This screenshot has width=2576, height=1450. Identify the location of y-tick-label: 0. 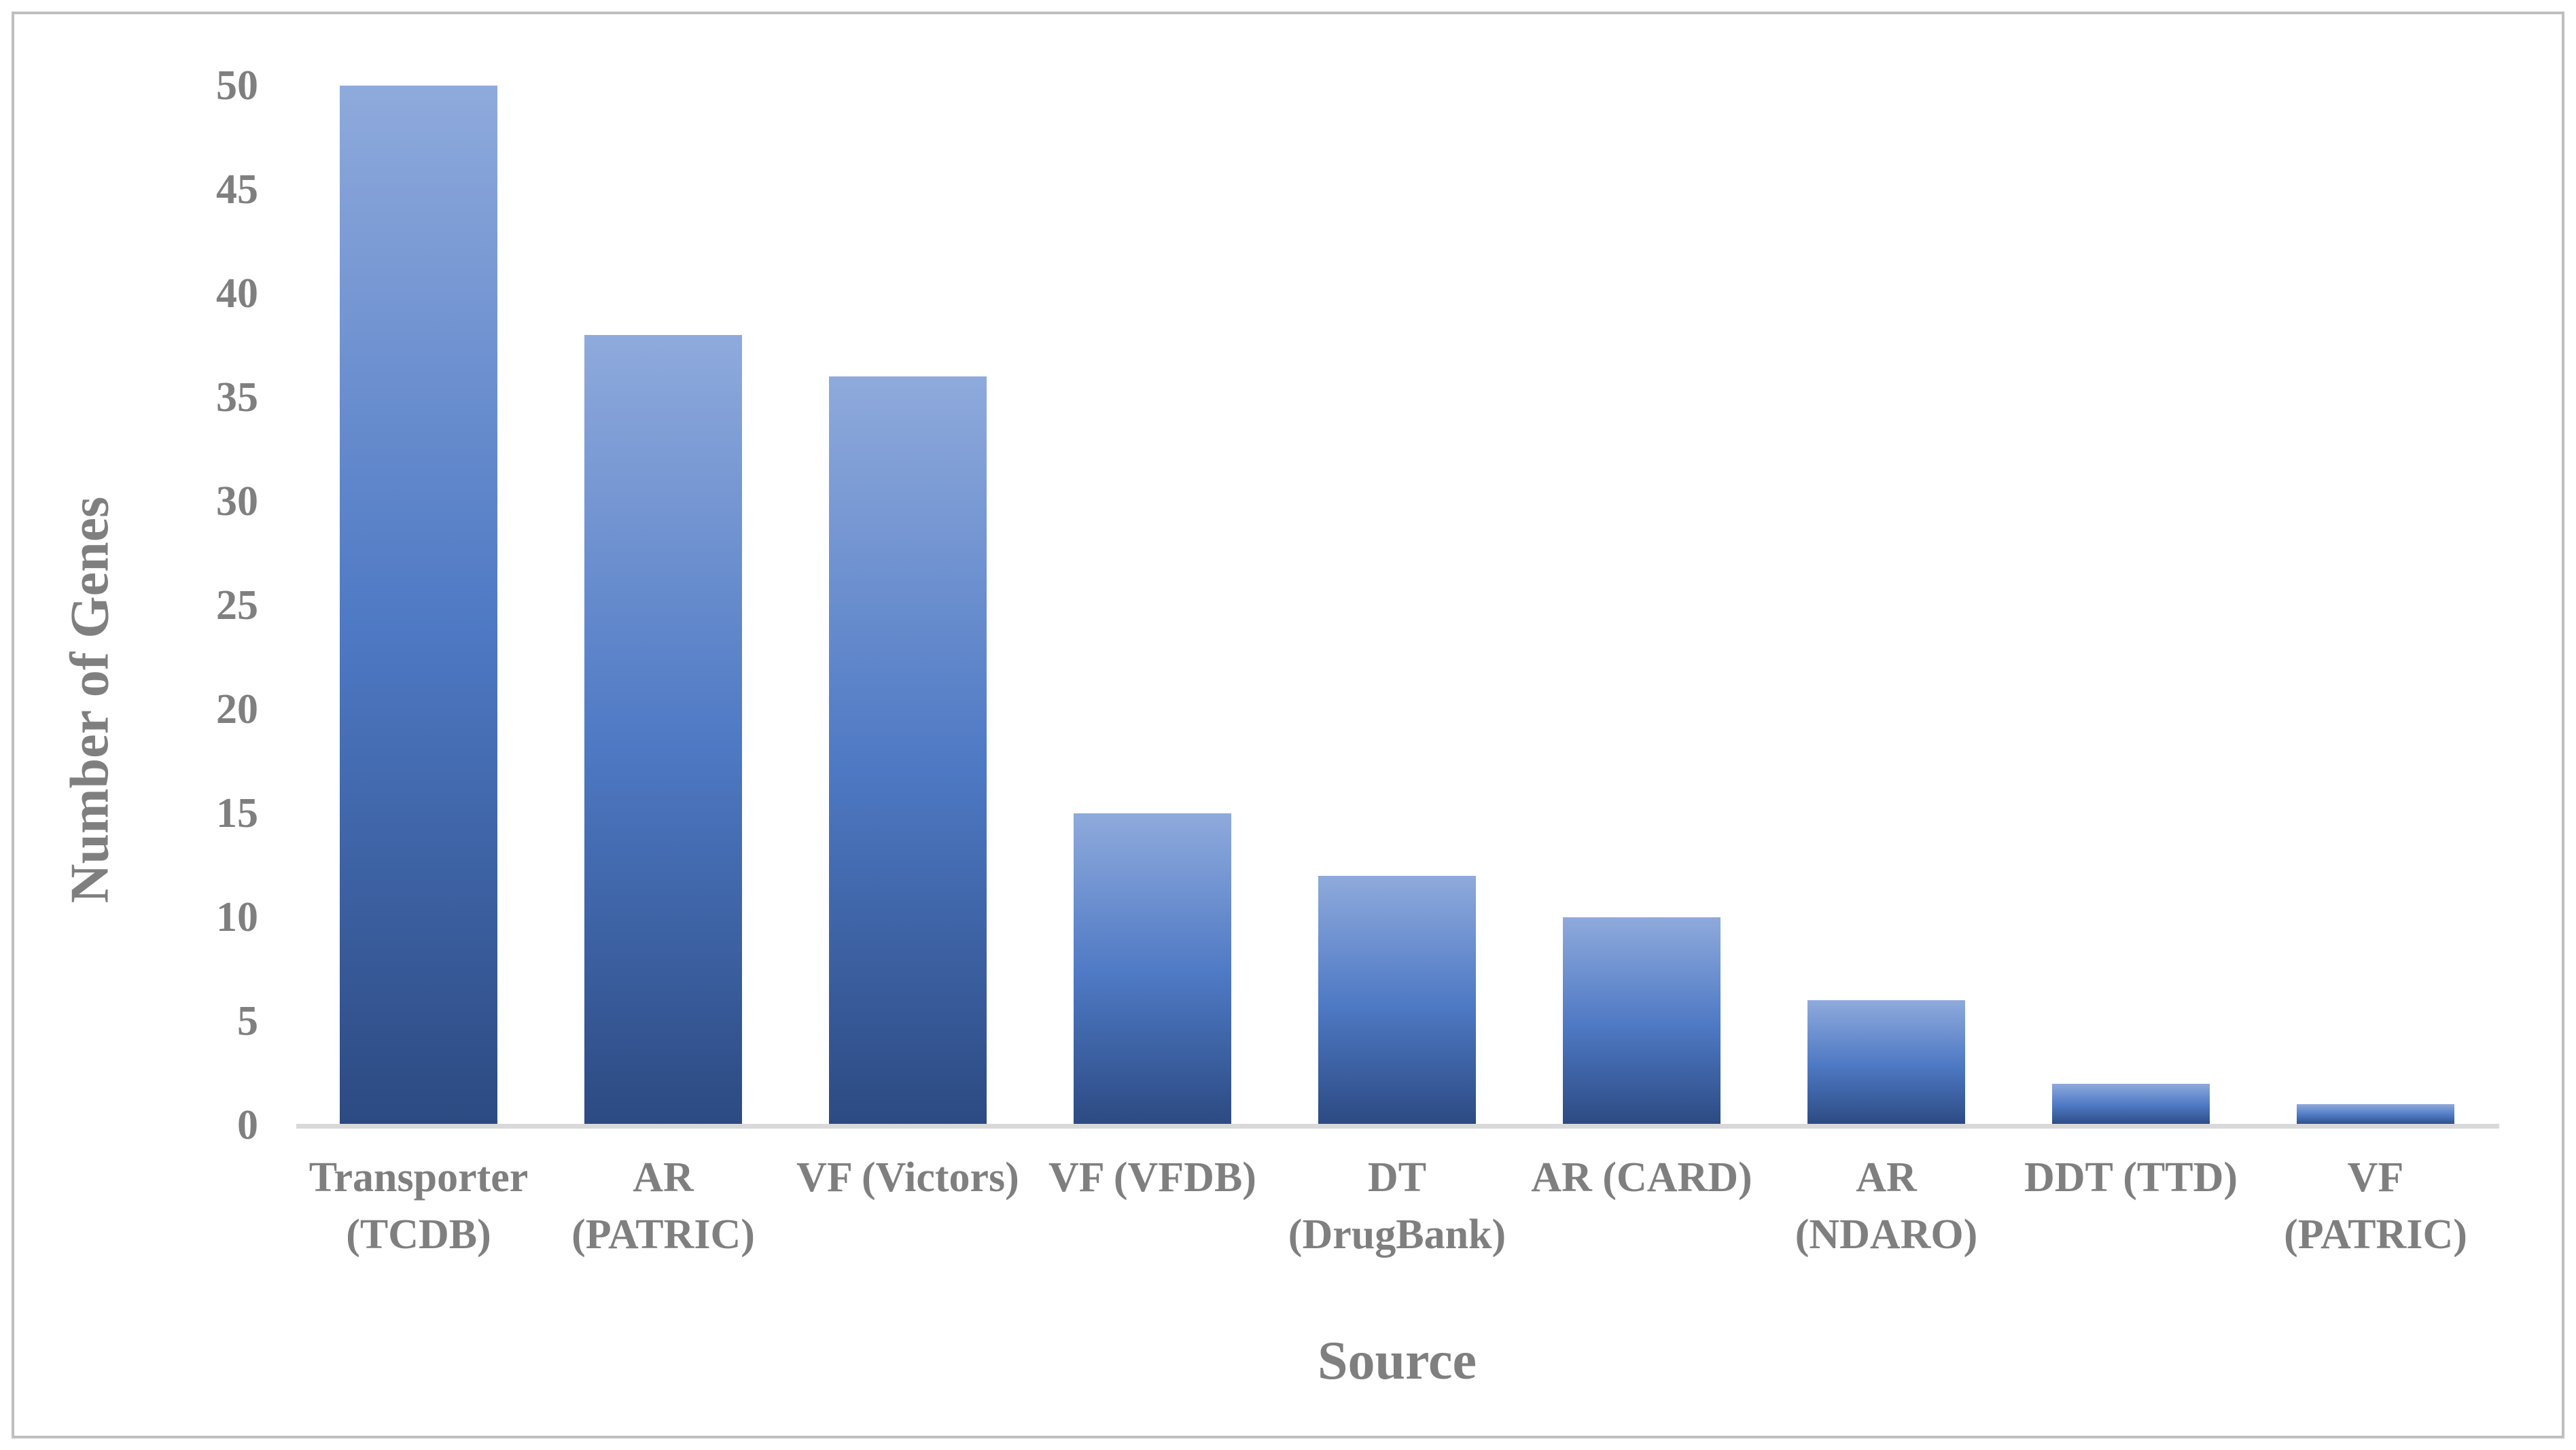
(247, 1125).